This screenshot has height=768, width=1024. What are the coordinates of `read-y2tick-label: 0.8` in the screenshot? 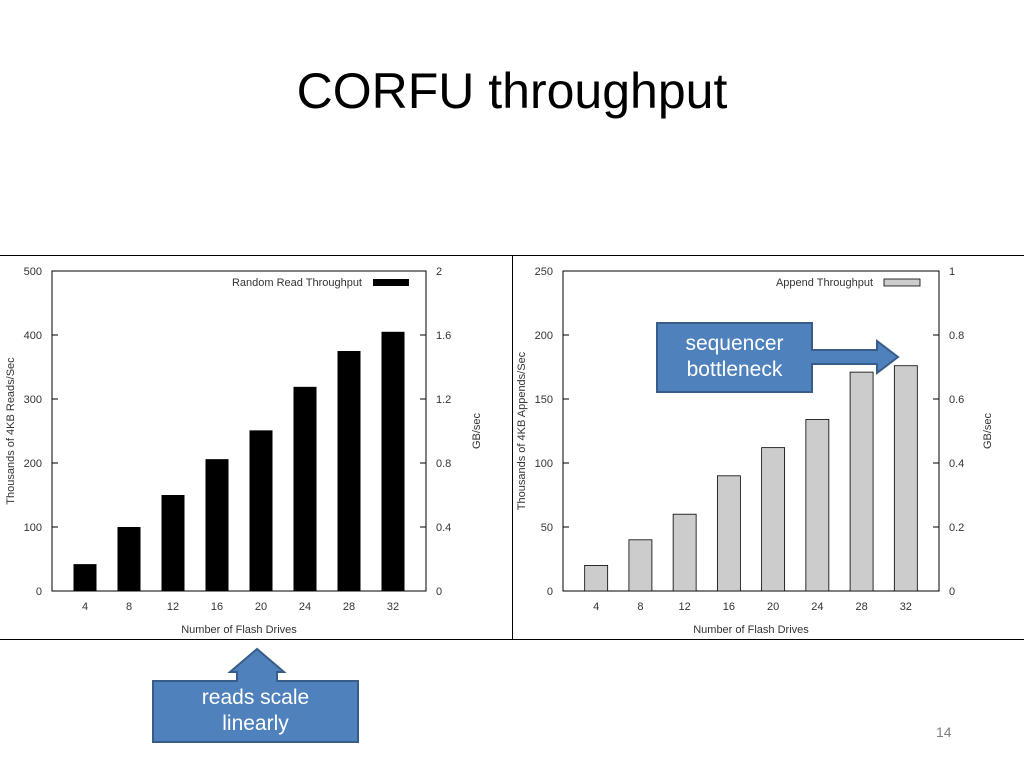 It's located at (443, 464).